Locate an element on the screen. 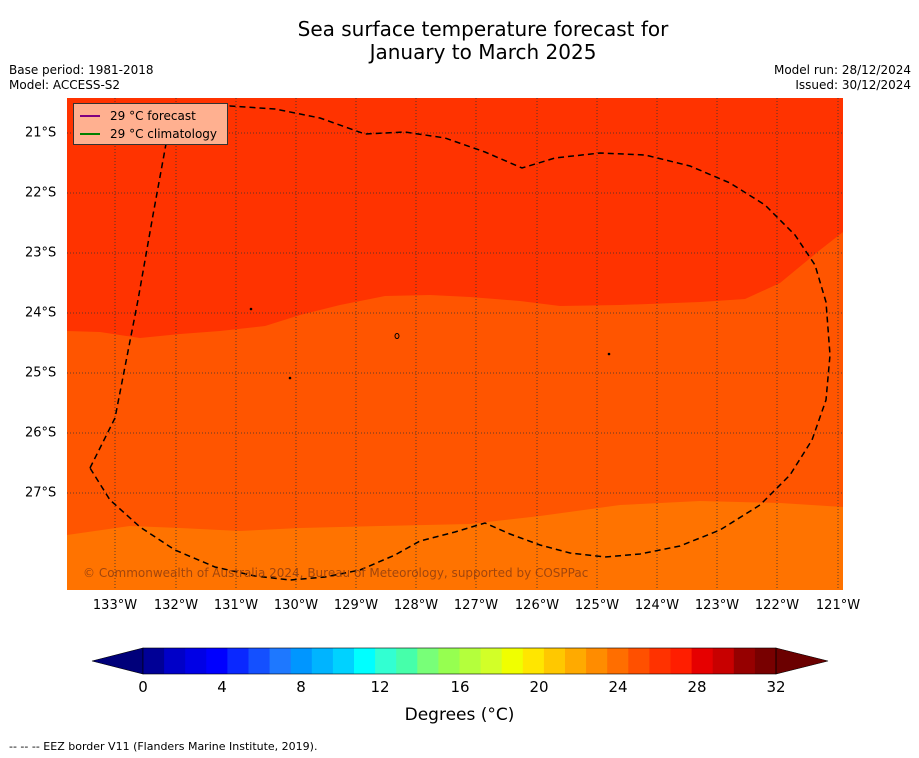 Image resolution: width=919 pixels, height=758 pixels. meta-right: Model run: 28/12/2024 Issued: 30/12/2024 is located at coordinates (842, 78).